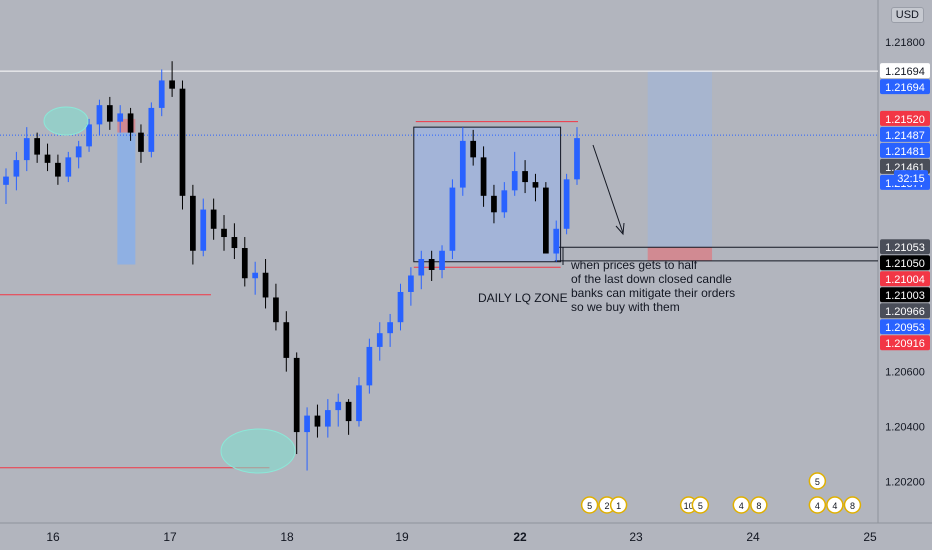  I want to click on time-tick: 16, so click(53, 537).